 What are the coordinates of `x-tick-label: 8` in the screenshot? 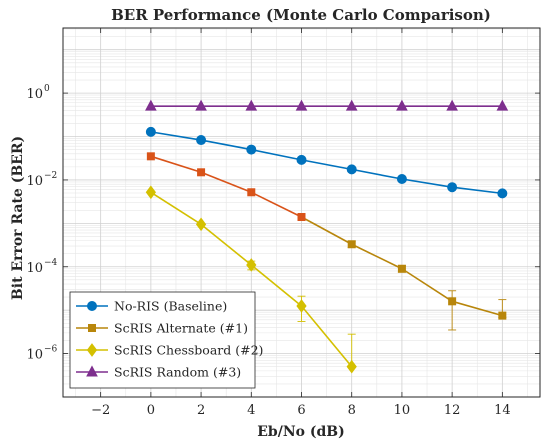 It's located at (352, 410).